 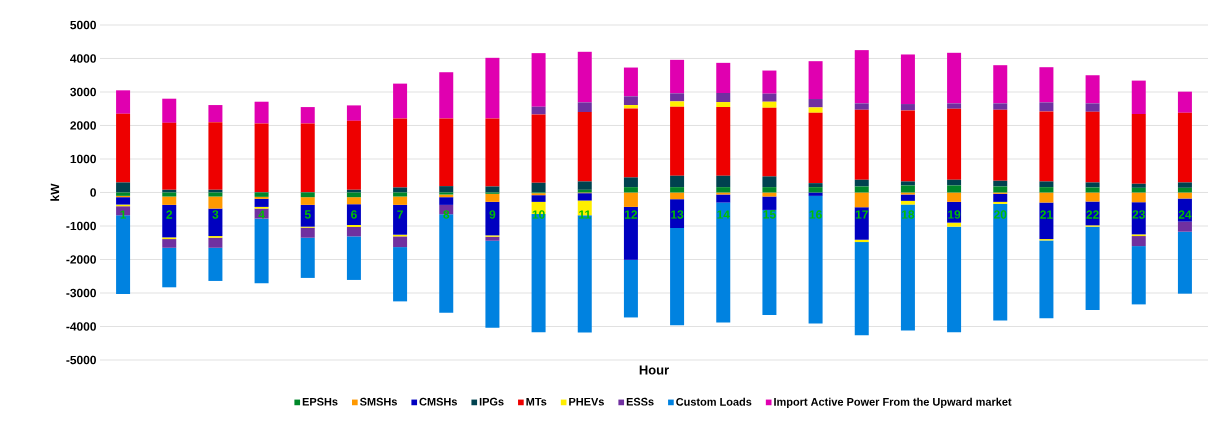 What do you see at coordinates (261, 214) in the screenshot?
I see `x-tick-label: 4` at bounding box center [261, 214].